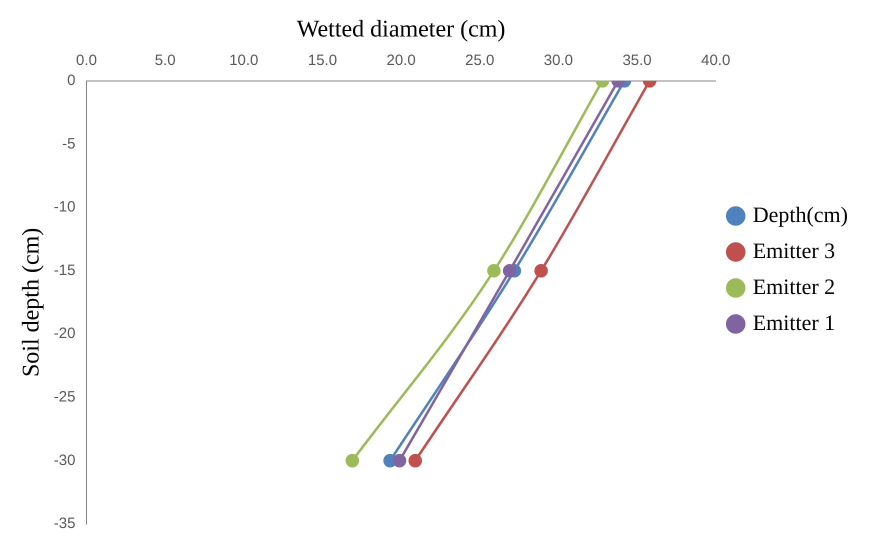 The height and width of the screenshot is (546, 878). What do you see at coordinates (800, 214) in the screenshot?
I see `legend-label: Depth(cm)` at bounding box center [800, 214].